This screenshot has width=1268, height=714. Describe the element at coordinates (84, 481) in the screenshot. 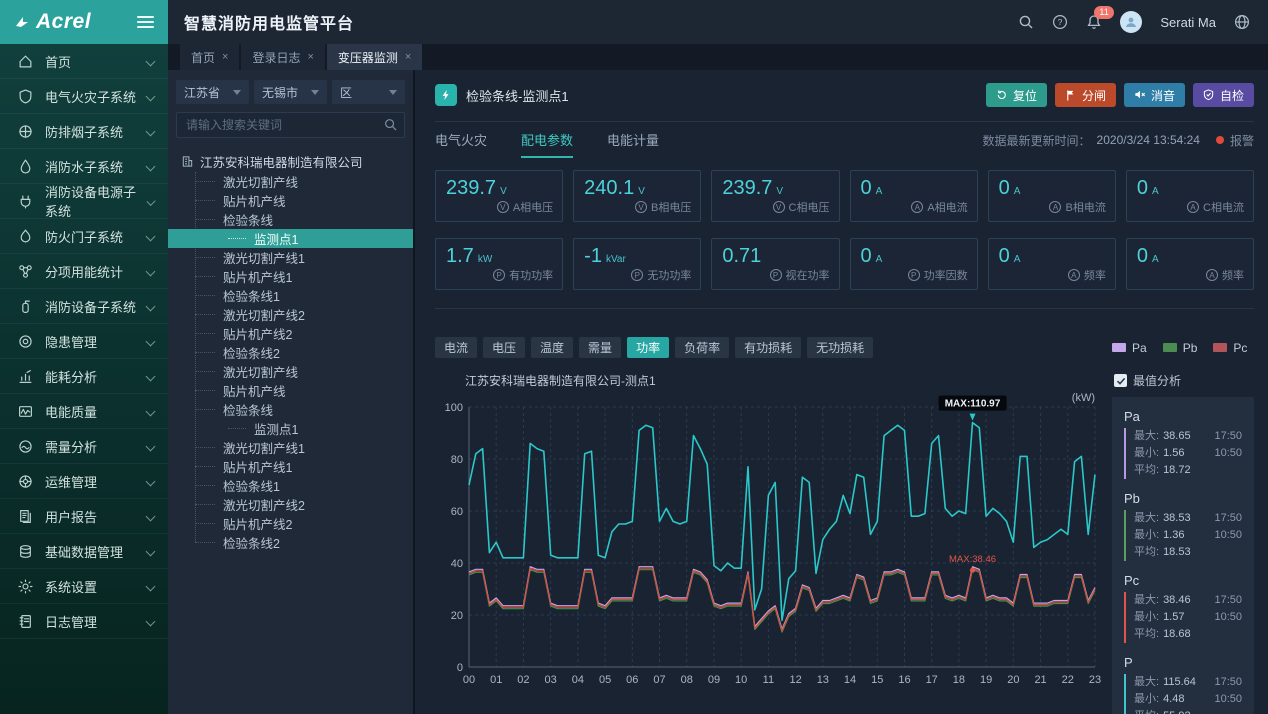

I see `sidebar-item-12: 运维管理` at that location.